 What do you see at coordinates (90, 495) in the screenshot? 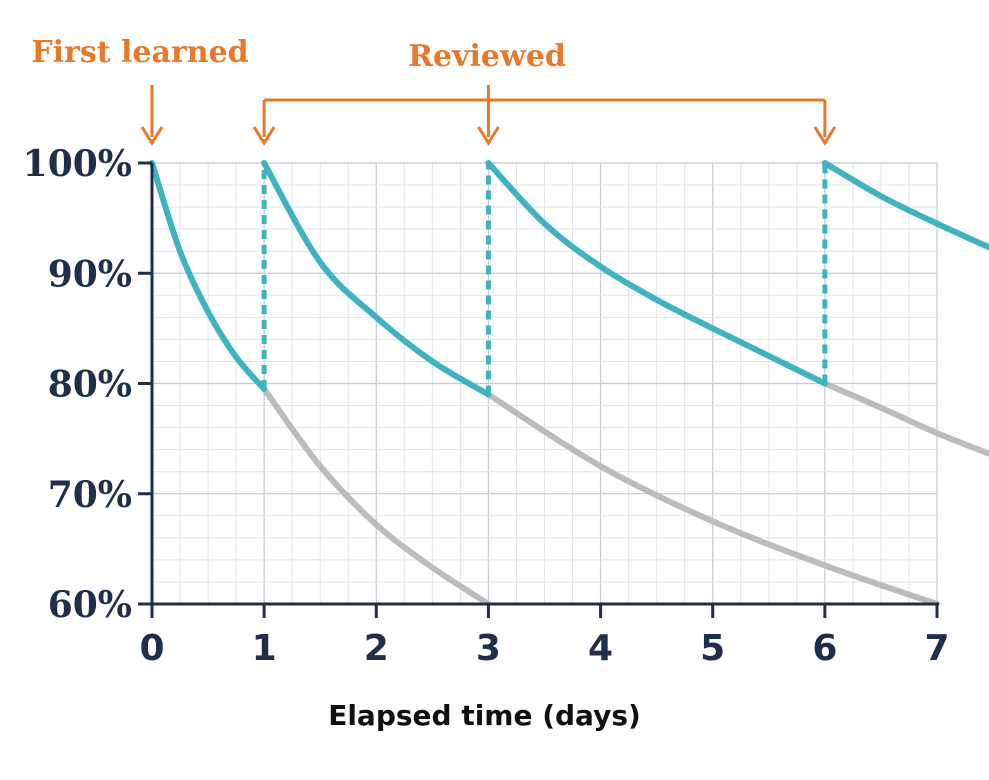
I see `y-tick-label: 70%` at bounding box center [90, 495].